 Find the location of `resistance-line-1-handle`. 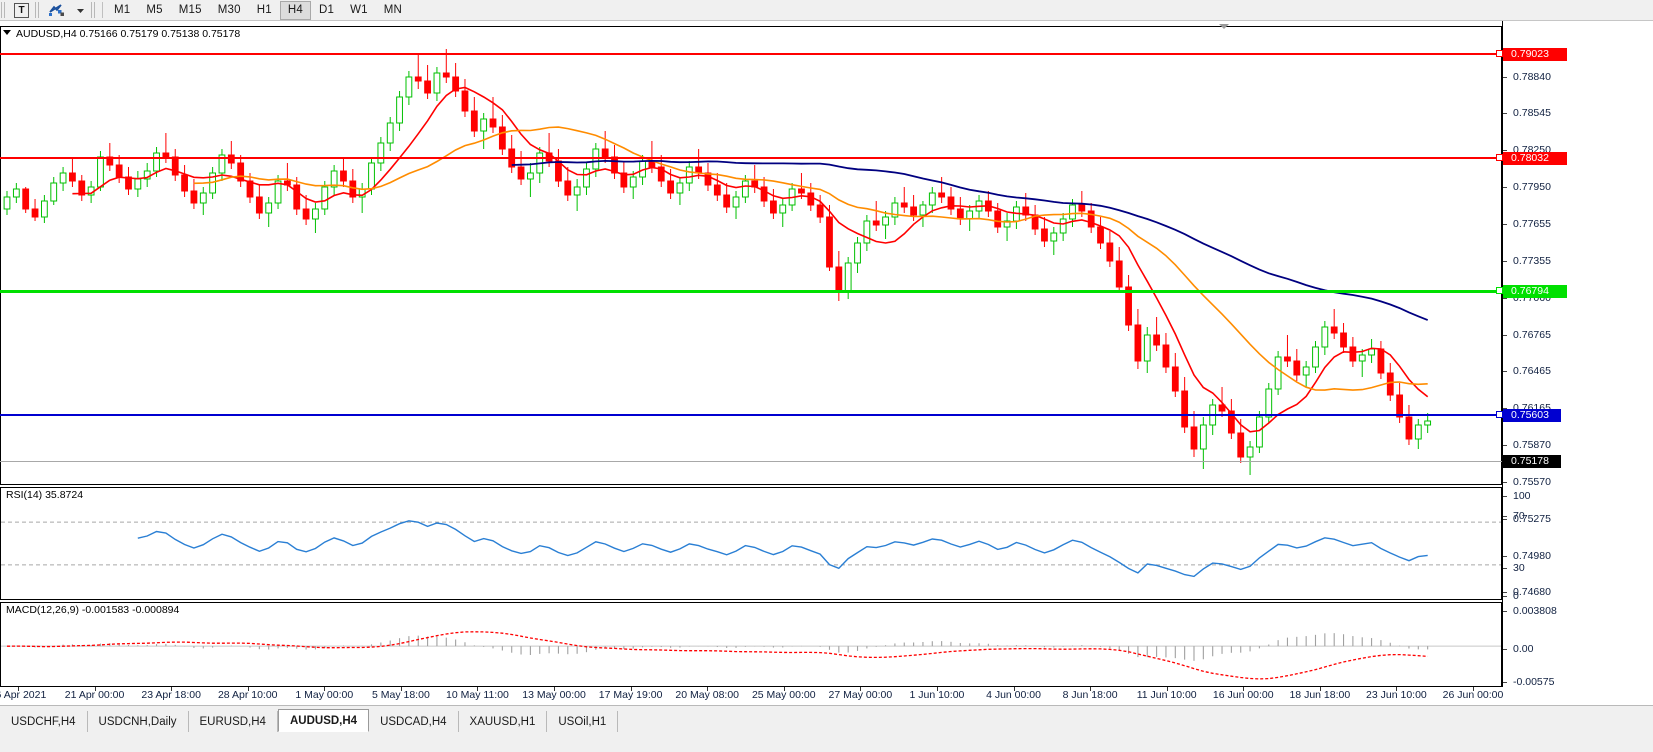

resistance-line-1-handle is located at coordinates (1499, 53).